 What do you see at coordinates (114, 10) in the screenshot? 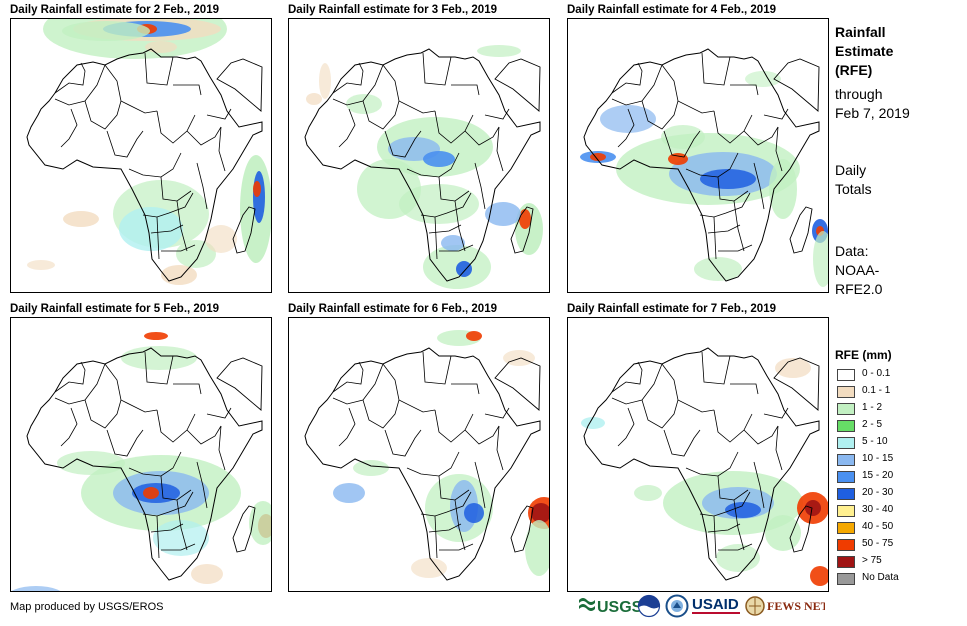
I see `map-title: Daily Rainfall estimate for 2 Feb., 2019` at bounding box center [114, 10].